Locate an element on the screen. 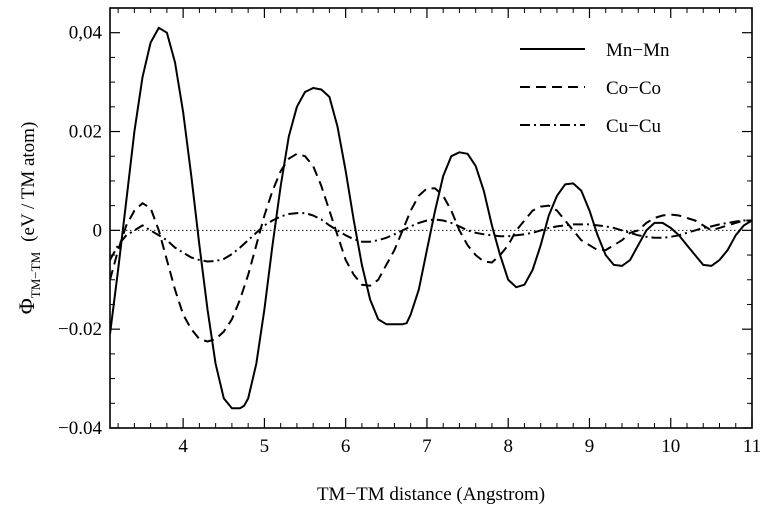 This screenshot has height=510, width=766. series-line-cu-cu is located at coordinates (431, 237).